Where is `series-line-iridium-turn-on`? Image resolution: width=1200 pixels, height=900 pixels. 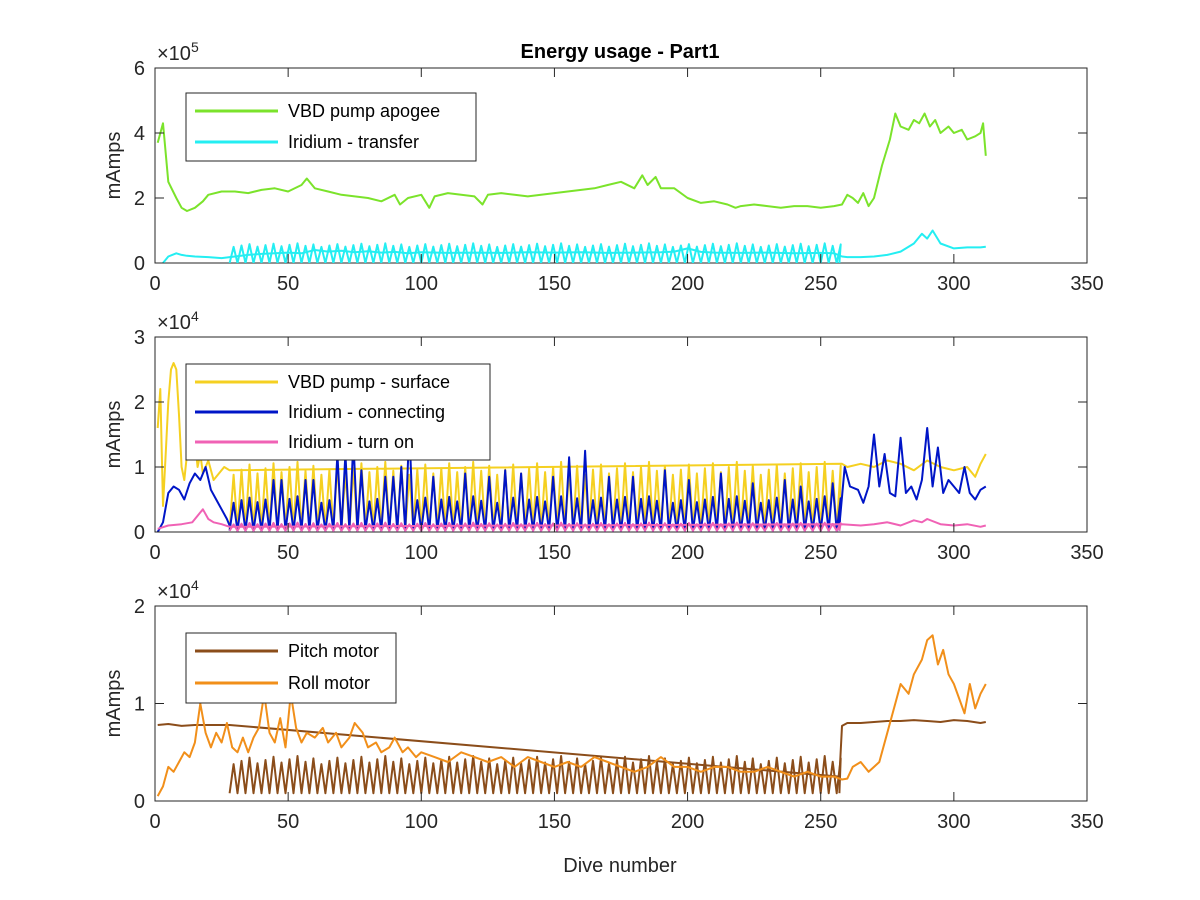 series-line-iridium-turn-on is located at coordinates (572, 519).